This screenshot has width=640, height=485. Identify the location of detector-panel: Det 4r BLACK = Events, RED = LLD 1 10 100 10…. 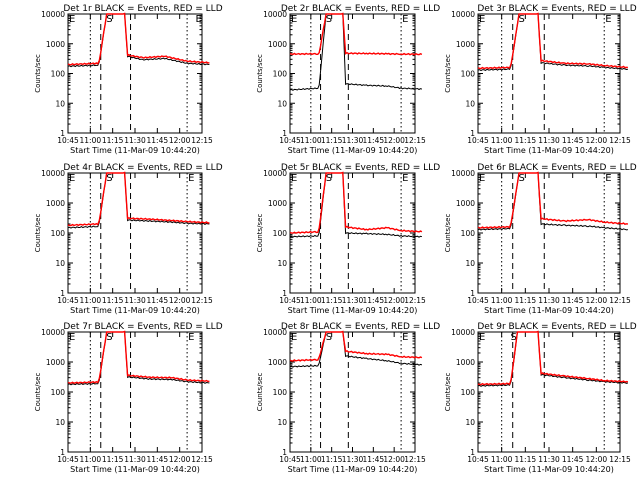
(128, 239).